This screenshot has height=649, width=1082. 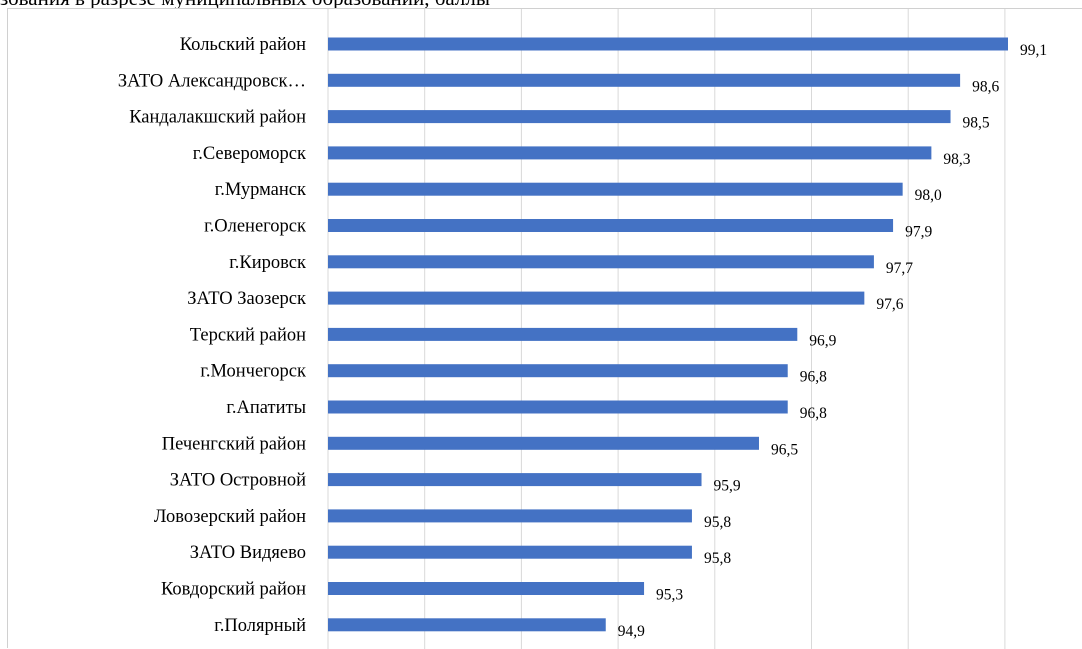 I want to click on category-label: Ловозерский район, so click(x=230, y=517).